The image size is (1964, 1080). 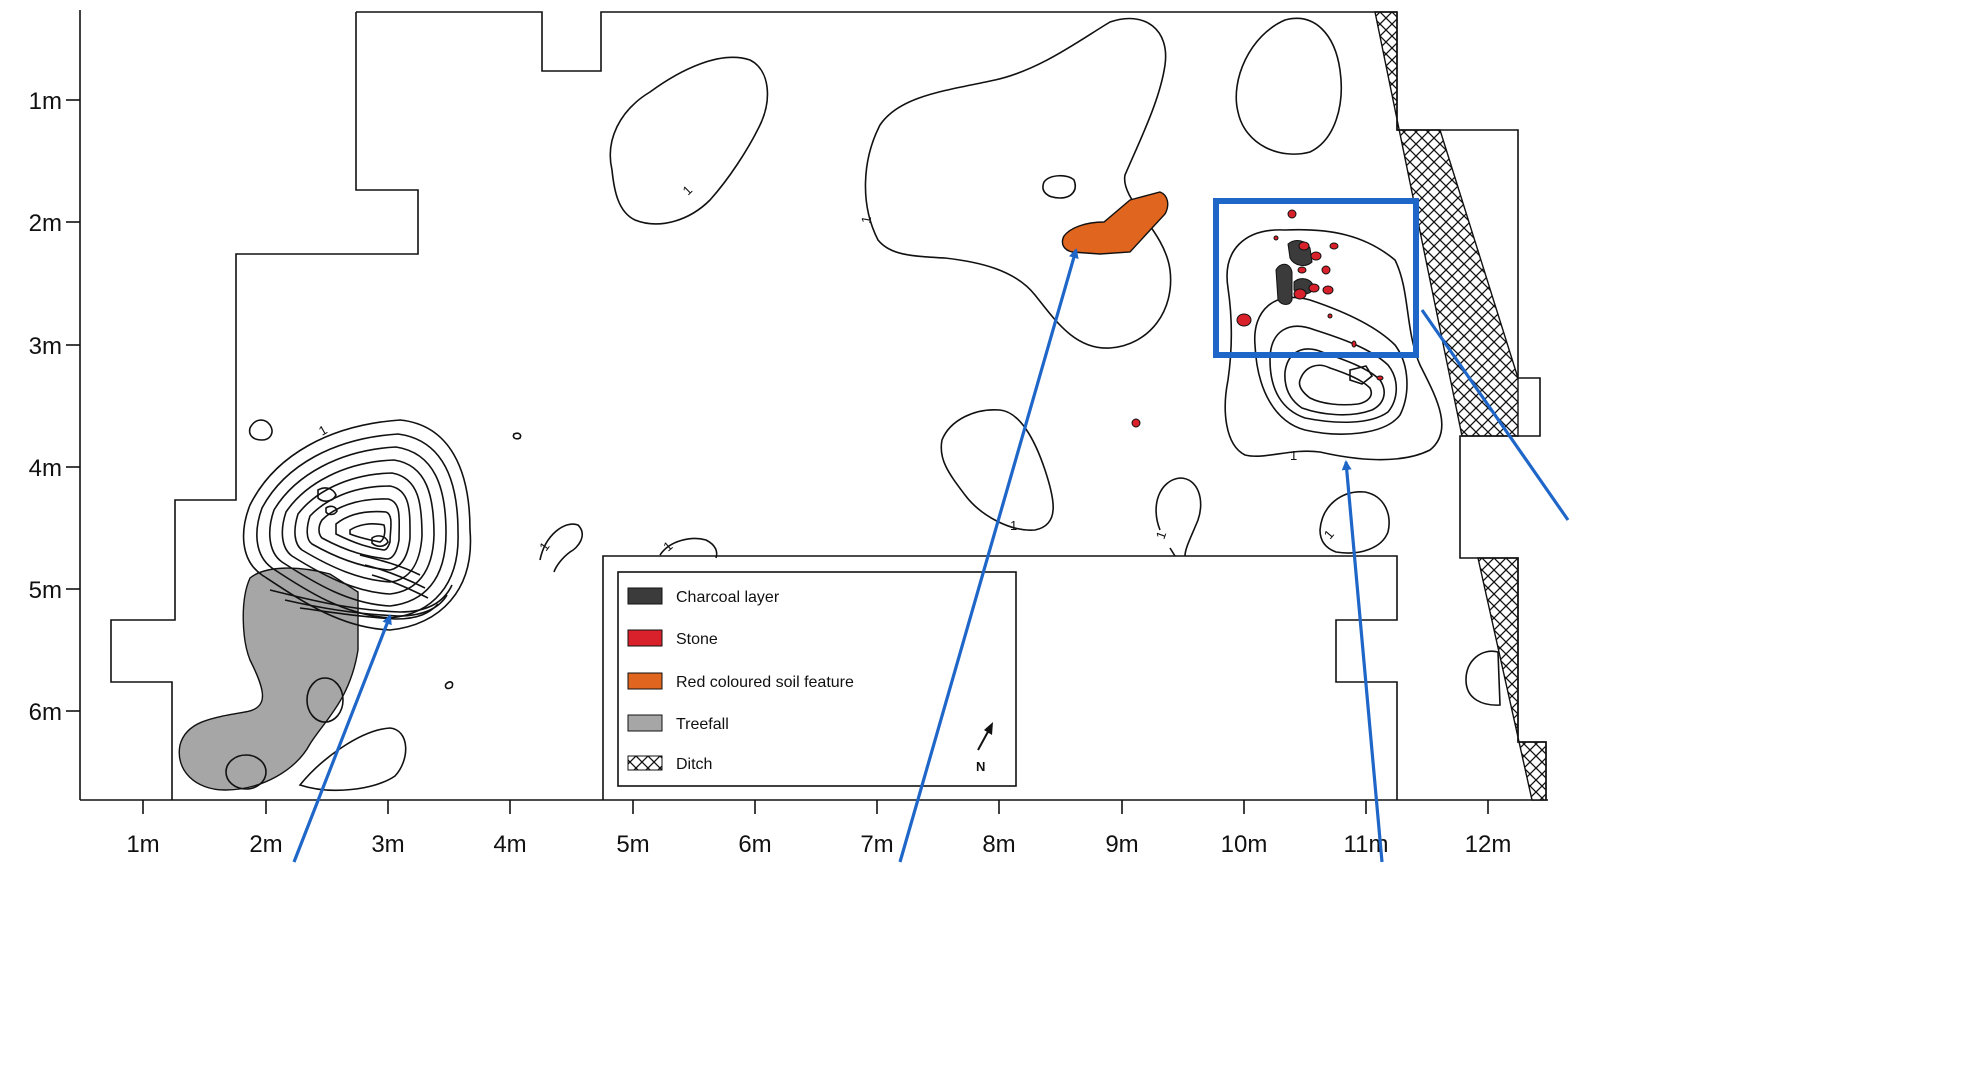 I want to click on x-tick-label: 9m, so click(x=1121, y=844).